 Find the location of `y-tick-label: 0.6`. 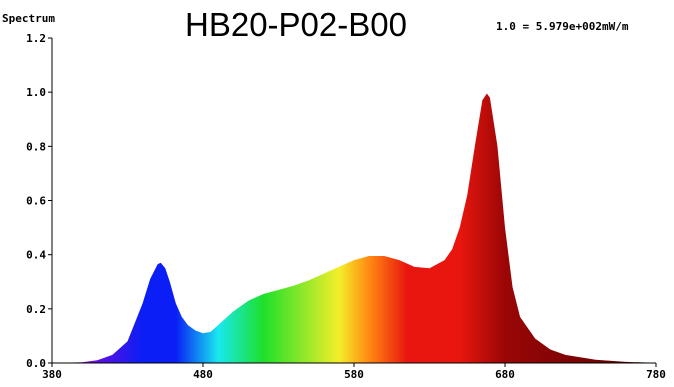

y-tick-label: 0.6 is located at coordinates (36, 201).